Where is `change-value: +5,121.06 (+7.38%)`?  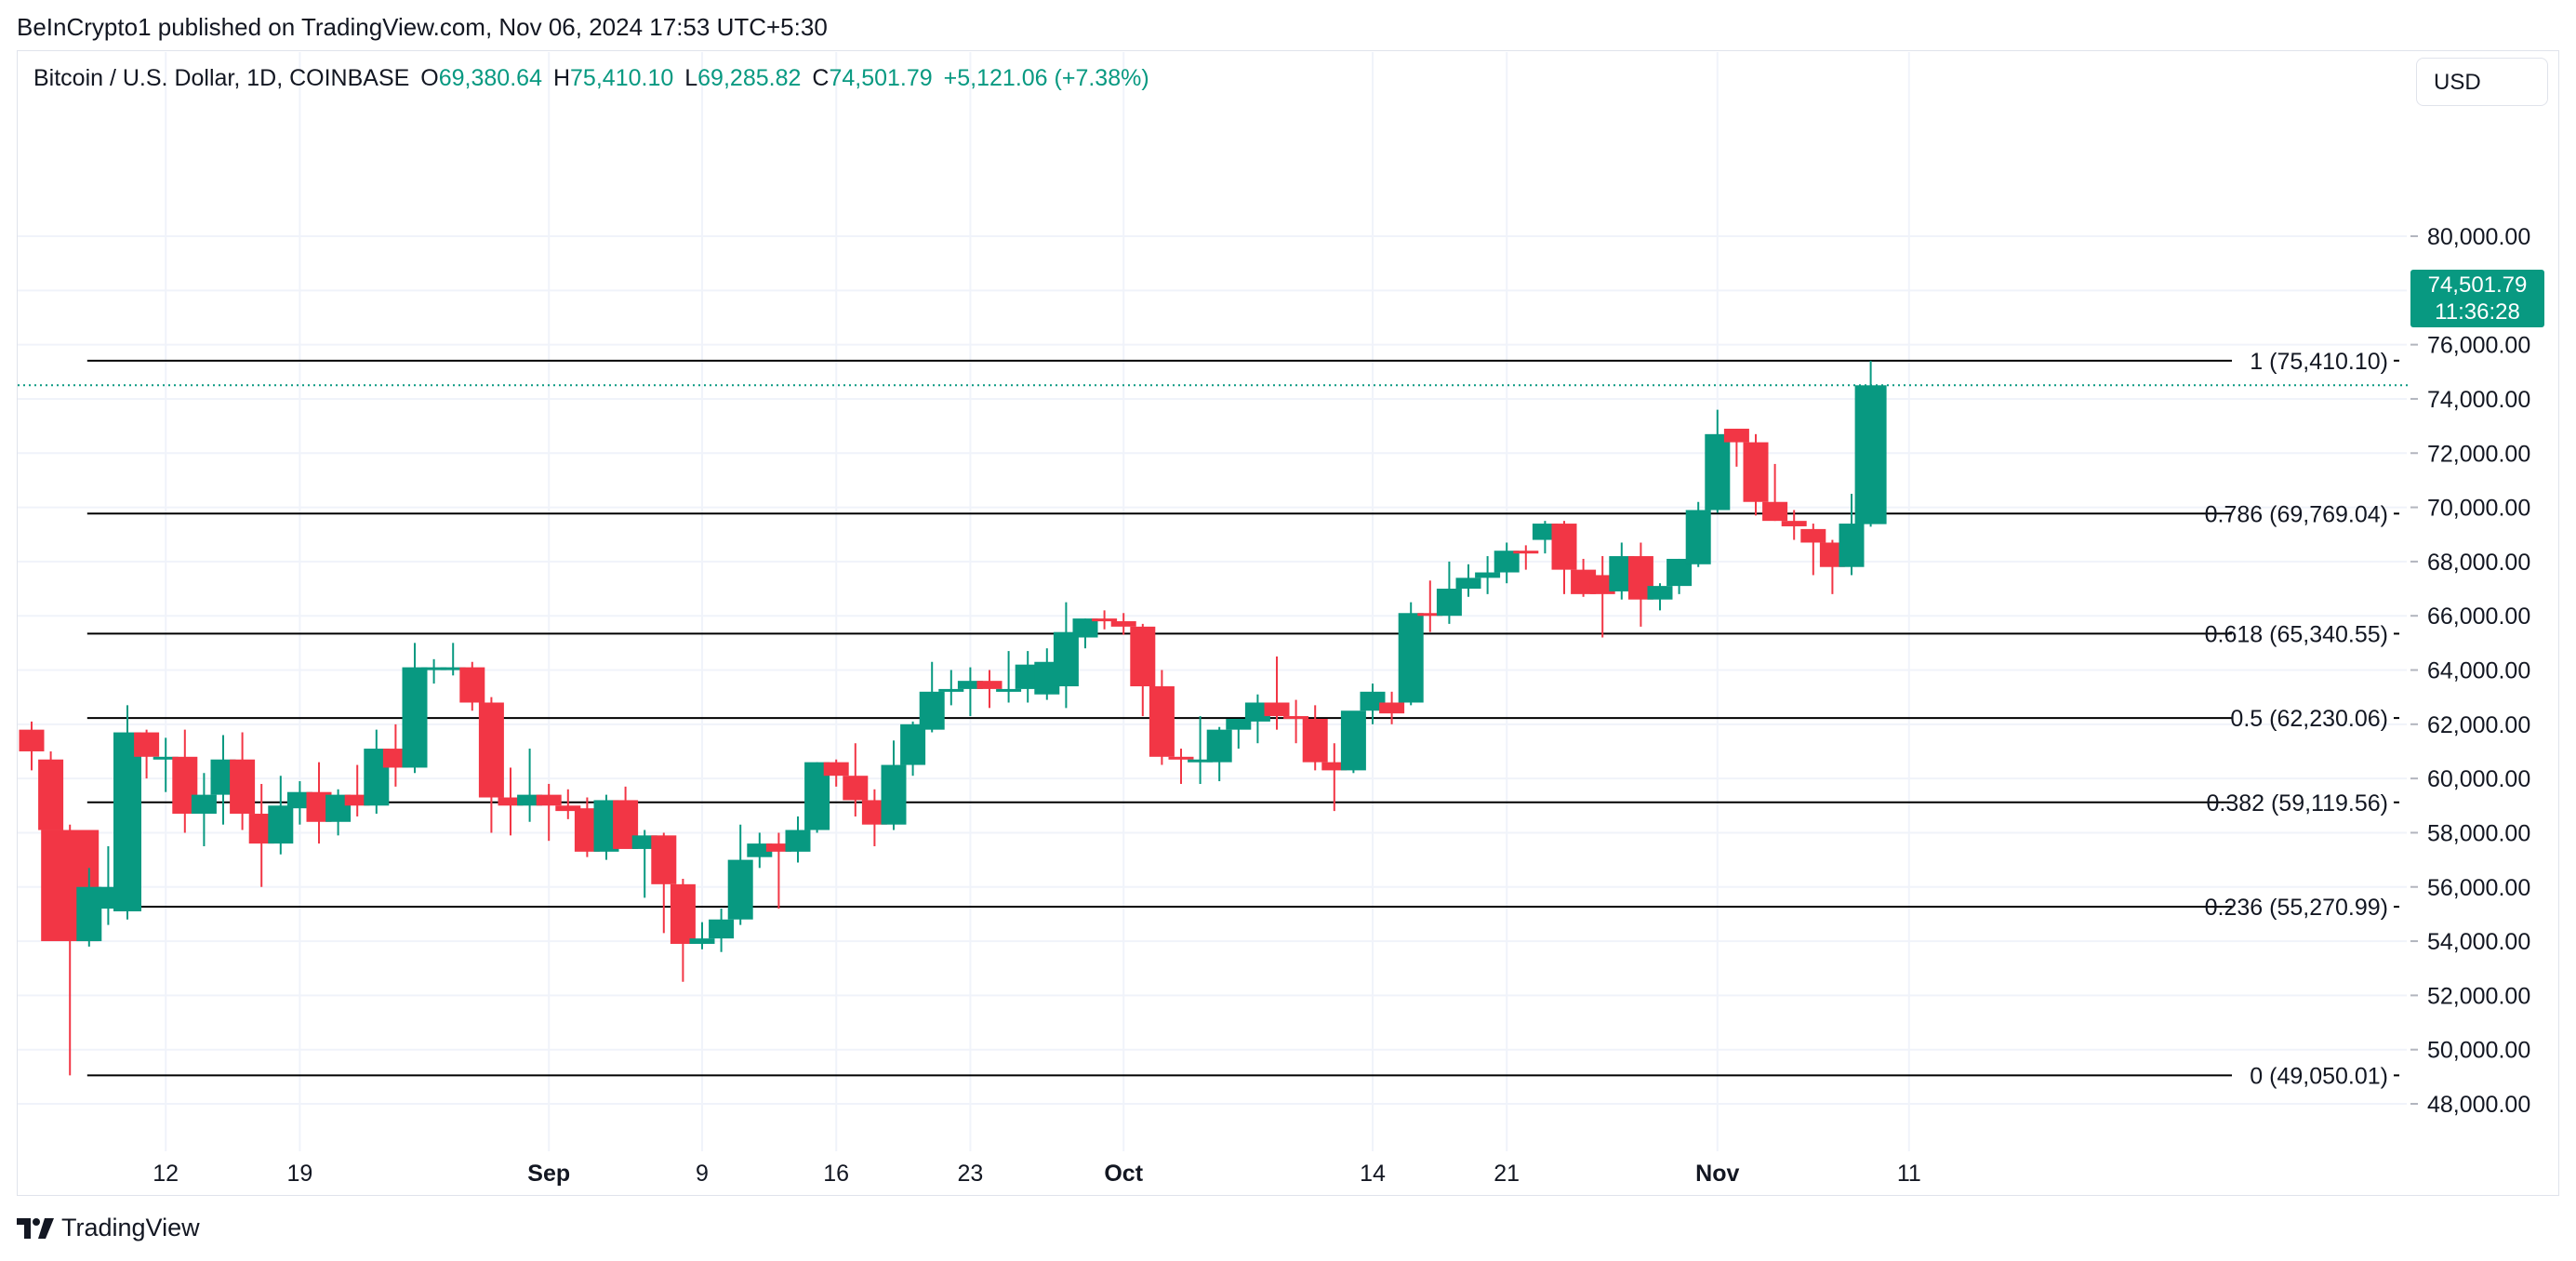
change-value: +5,121.06 (+7.38%) is located at coordinates (1046, 78).